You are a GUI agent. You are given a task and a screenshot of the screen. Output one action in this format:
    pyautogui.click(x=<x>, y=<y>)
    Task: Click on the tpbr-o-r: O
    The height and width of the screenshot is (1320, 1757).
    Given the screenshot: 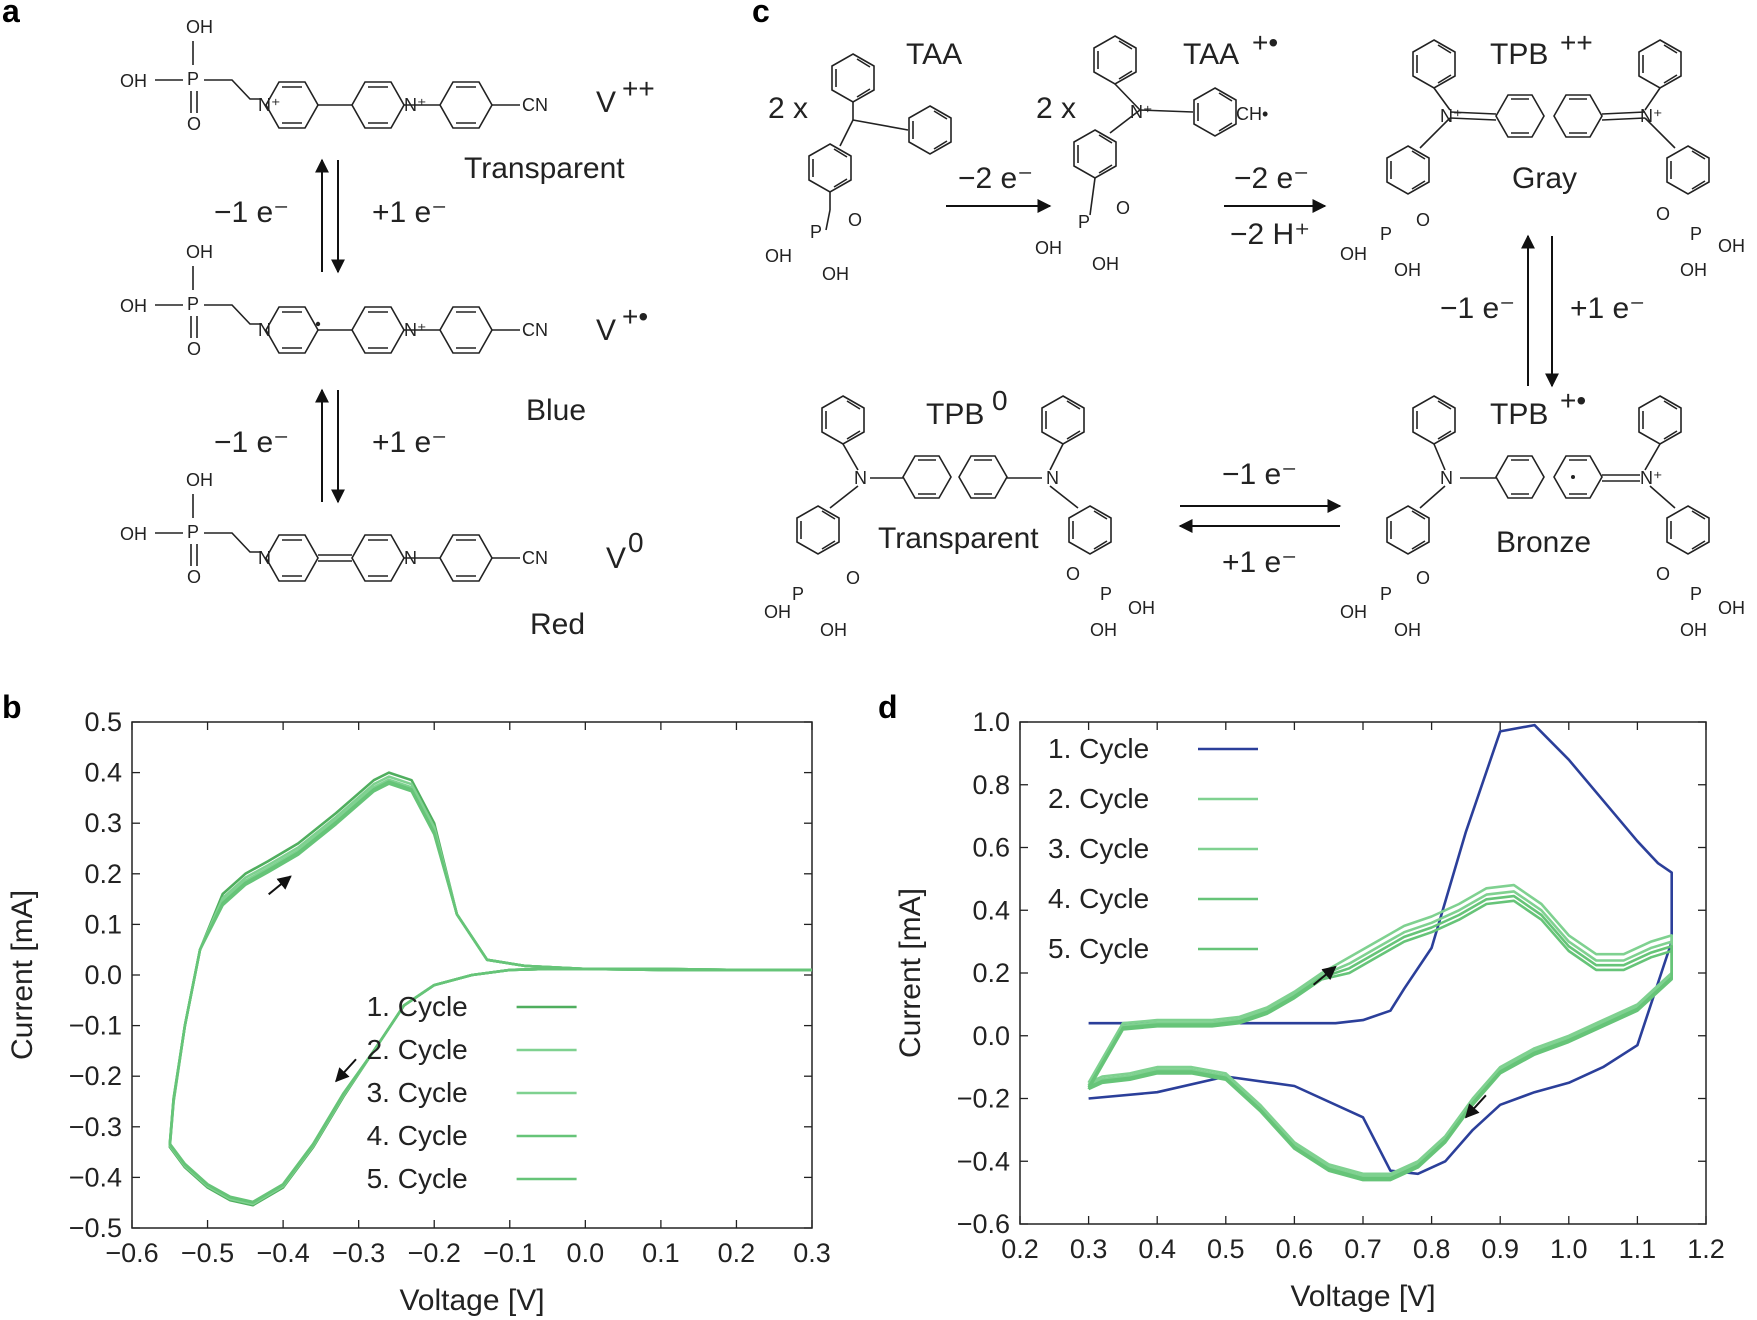 What is the action you would take?
    pyautogui.click(x=1663, y=574)
    